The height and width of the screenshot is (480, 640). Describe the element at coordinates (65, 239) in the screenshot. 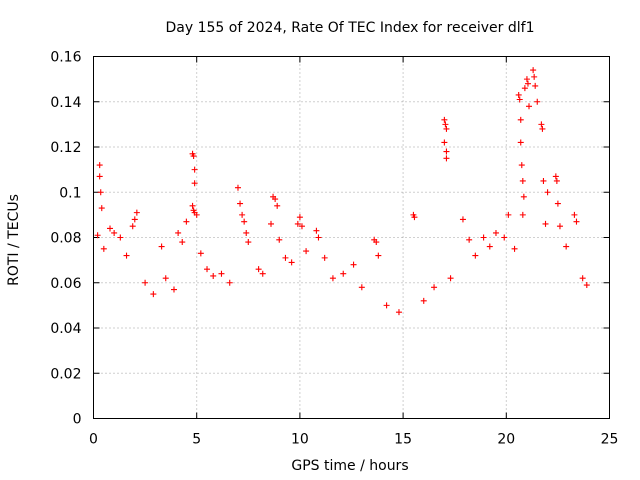

I see `y-tick-label: 0.08` at that location.